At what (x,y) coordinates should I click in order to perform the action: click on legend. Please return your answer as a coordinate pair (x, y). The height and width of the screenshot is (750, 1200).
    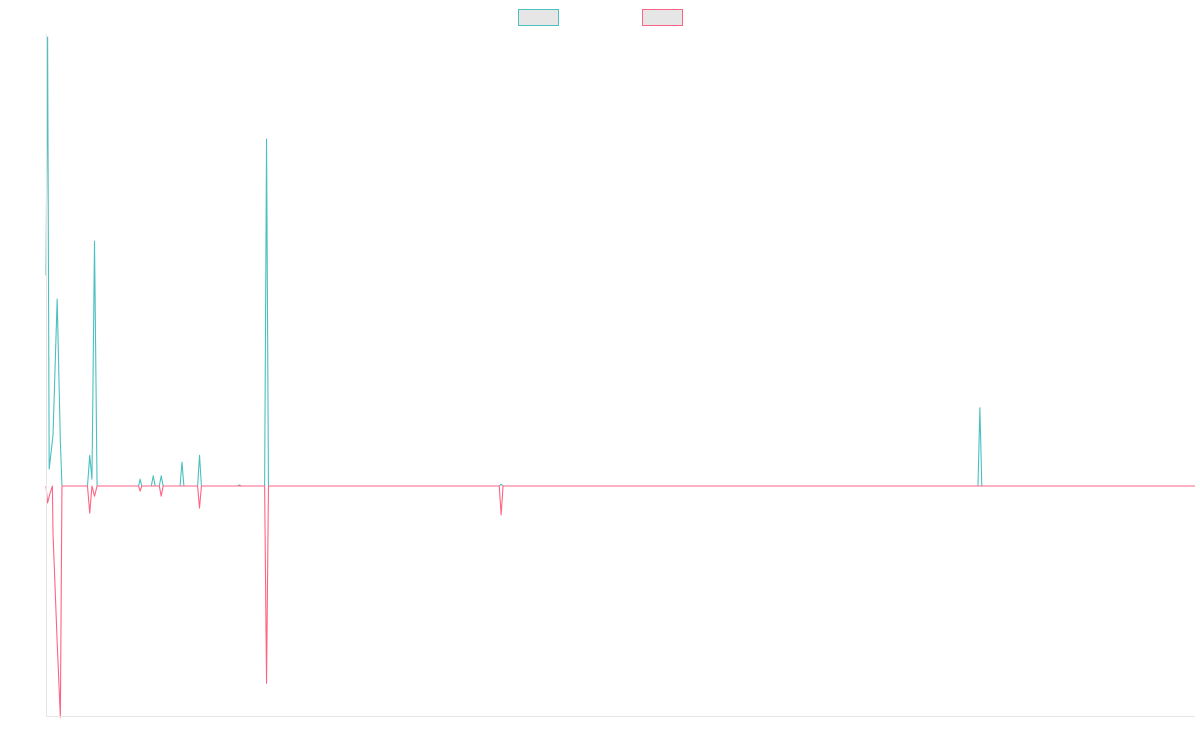
    Looking at the image, I should click on (600, 17).